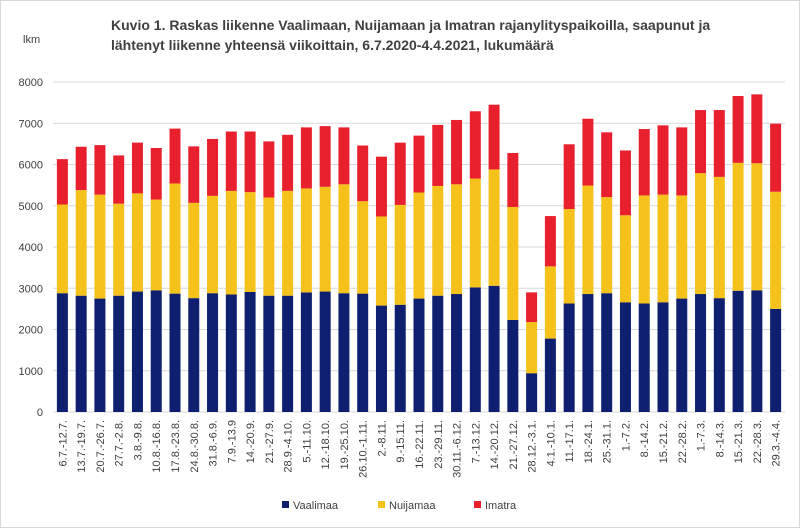 This screenshot has width=800, height=528. Describe the element at coordinates (157, 446) in the screenshot. I see `x-tick-label: 10.8.-16.8.` at that location.